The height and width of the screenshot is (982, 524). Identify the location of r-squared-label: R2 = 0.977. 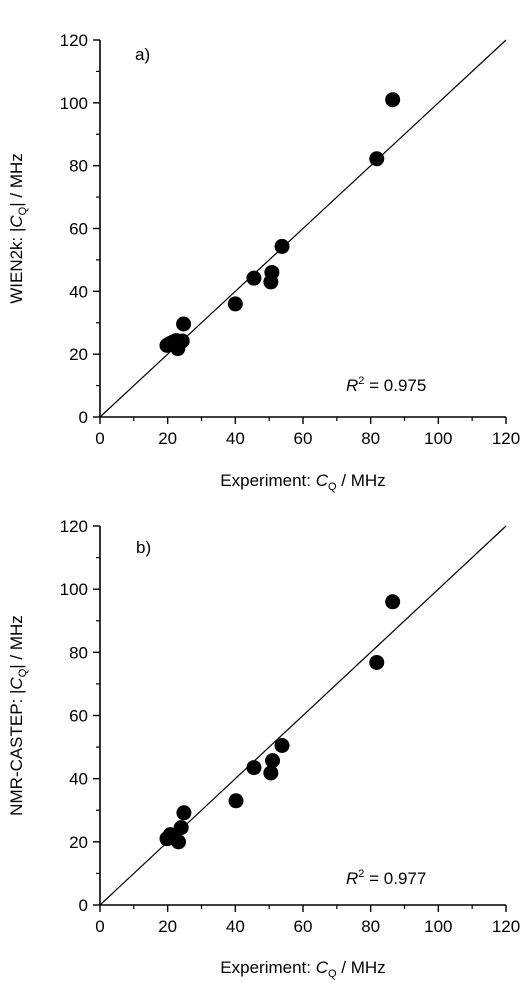
(386, 878).